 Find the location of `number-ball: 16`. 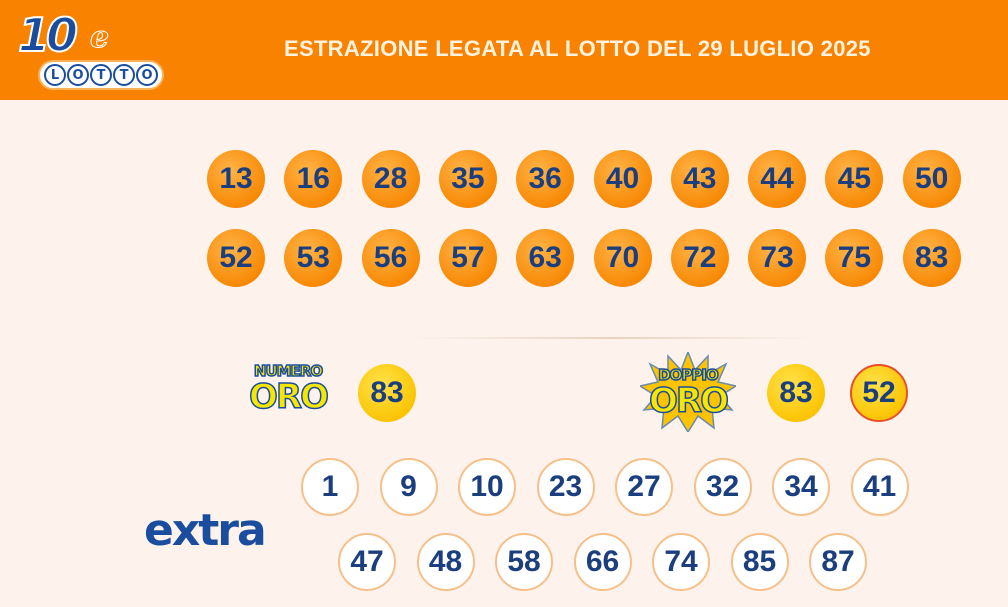

number-ball: 16 is located at coordinates (313, 179).